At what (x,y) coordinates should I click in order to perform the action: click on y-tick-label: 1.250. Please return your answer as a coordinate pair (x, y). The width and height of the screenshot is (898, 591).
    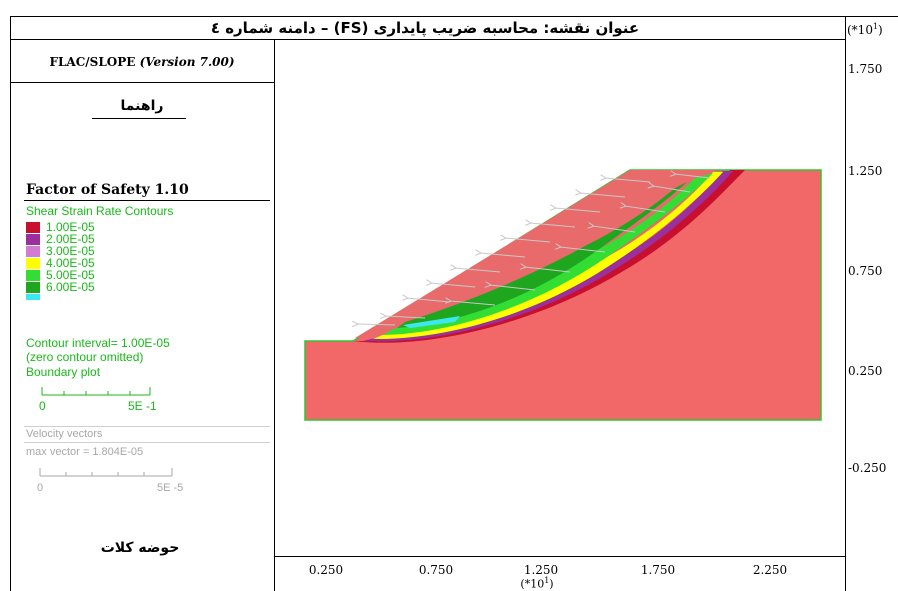
    Looking at the image, I should click on (865, 171).